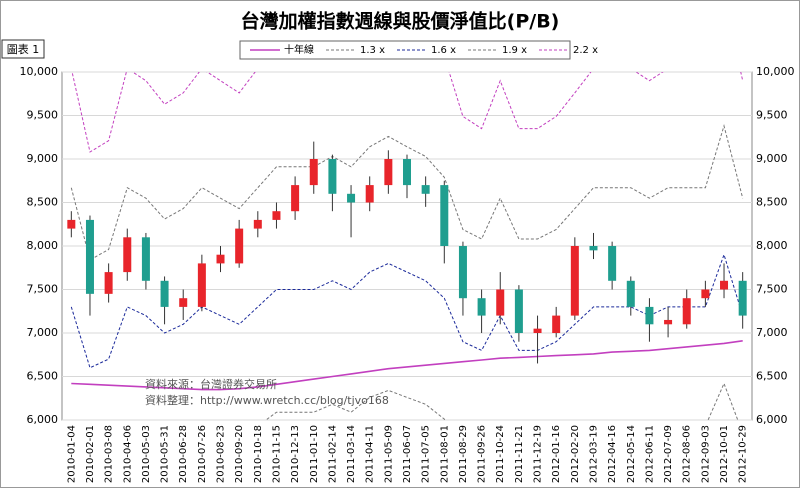  What do you see at coordinates (772, 289) in the screenshot?
I see `y2-tick-label: 7,500` at bounding box center [772, 289].